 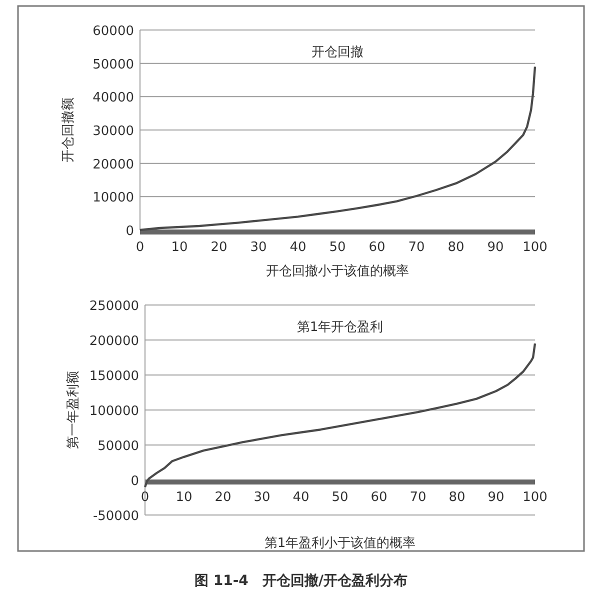 I want to click on y-tick-label: 60000, so click(x=113, y=31).